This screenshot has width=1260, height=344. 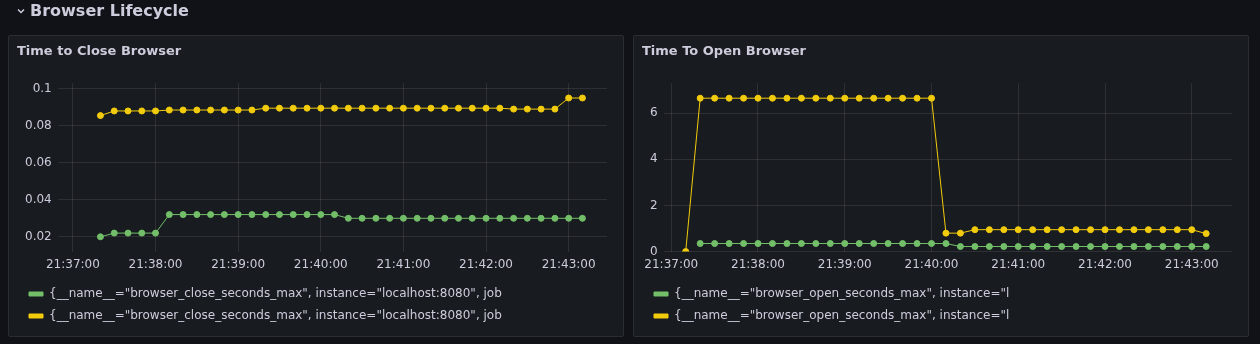 What do you see at coordinates (38, 161) in the screenshot?
I see `y-tick-label: 0.06` at bounding box center [38, 161].